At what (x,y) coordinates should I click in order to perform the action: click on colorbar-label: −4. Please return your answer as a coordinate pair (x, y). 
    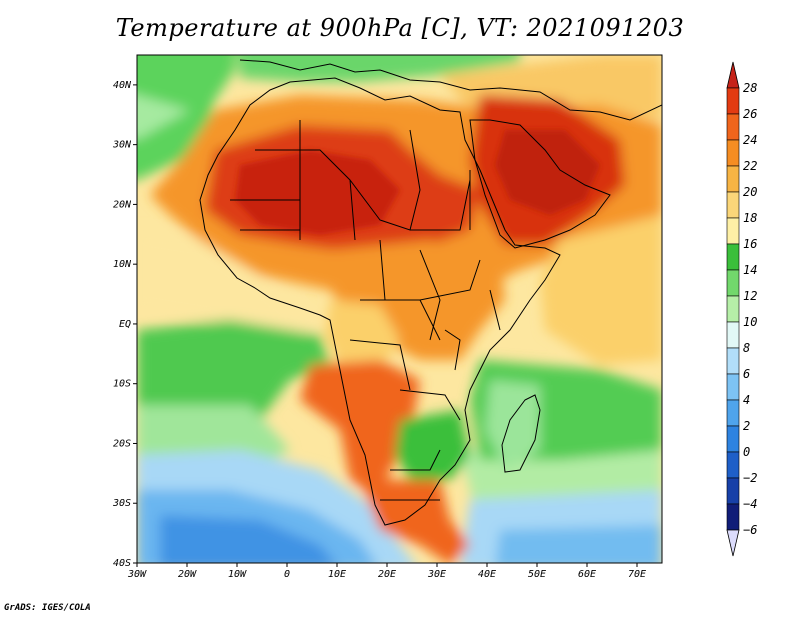
    Looking at the image, I should click on (750, 504).